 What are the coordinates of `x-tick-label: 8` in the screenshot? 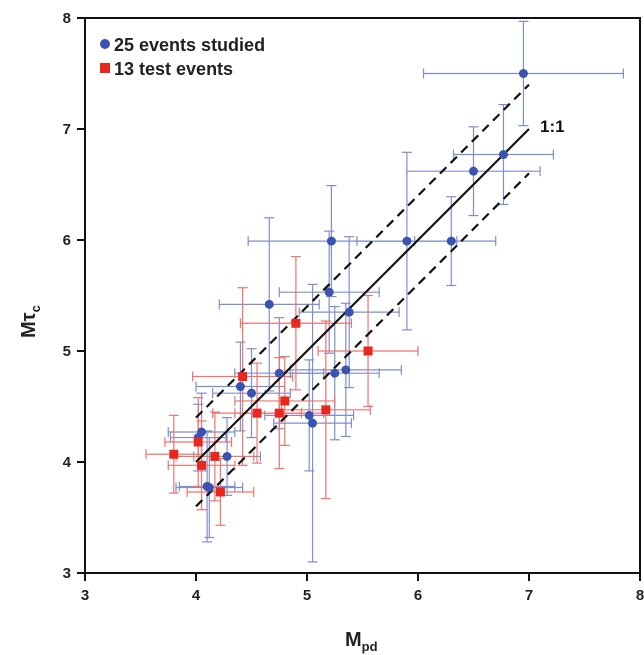 It's located at (640, 595).